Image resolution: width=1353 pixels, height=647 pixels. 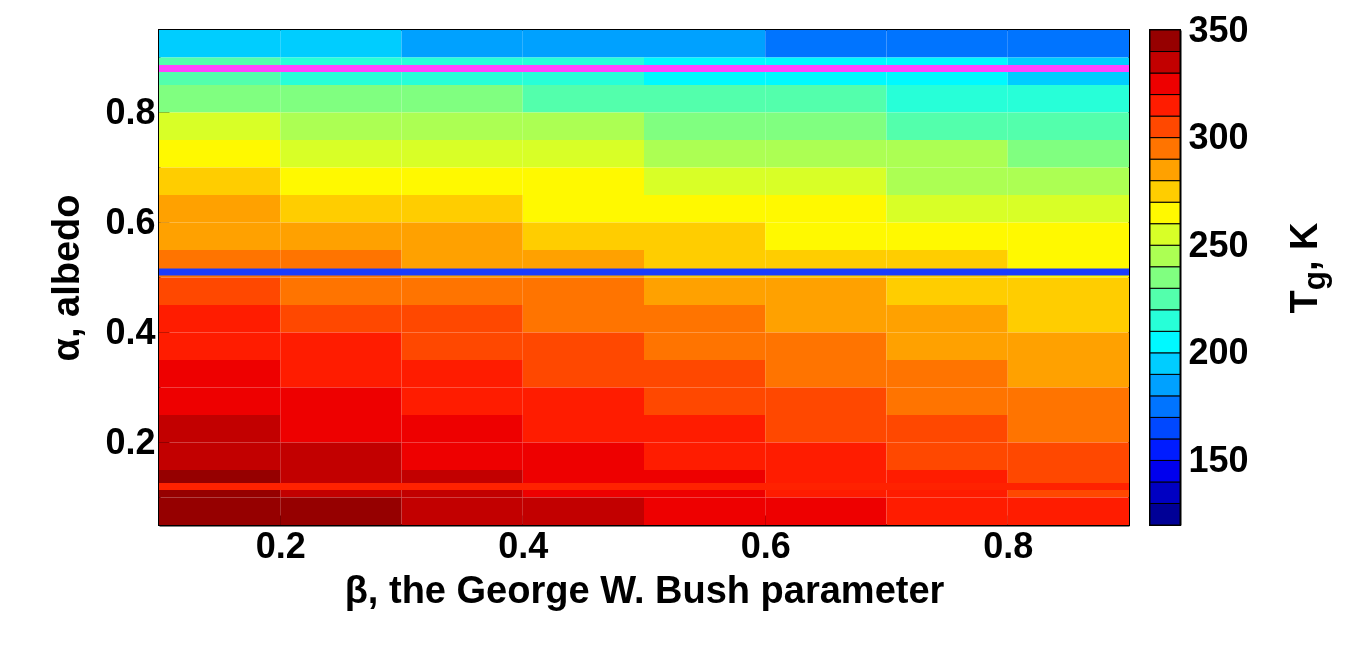 What do you see at coordinates (523, 545) in the screenshot?
I see `x-tick-label: 0.4` at bounding box center [523, 545].